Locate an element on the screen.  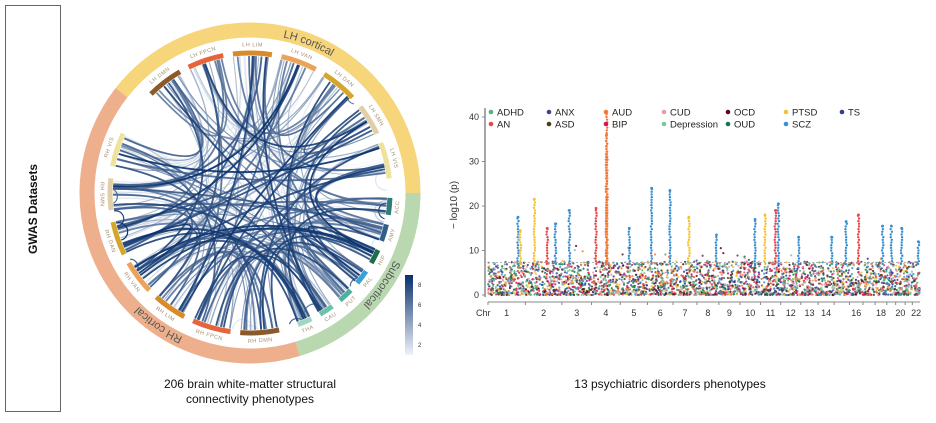
segment-lh-smn is located at coordinates (369, 120).